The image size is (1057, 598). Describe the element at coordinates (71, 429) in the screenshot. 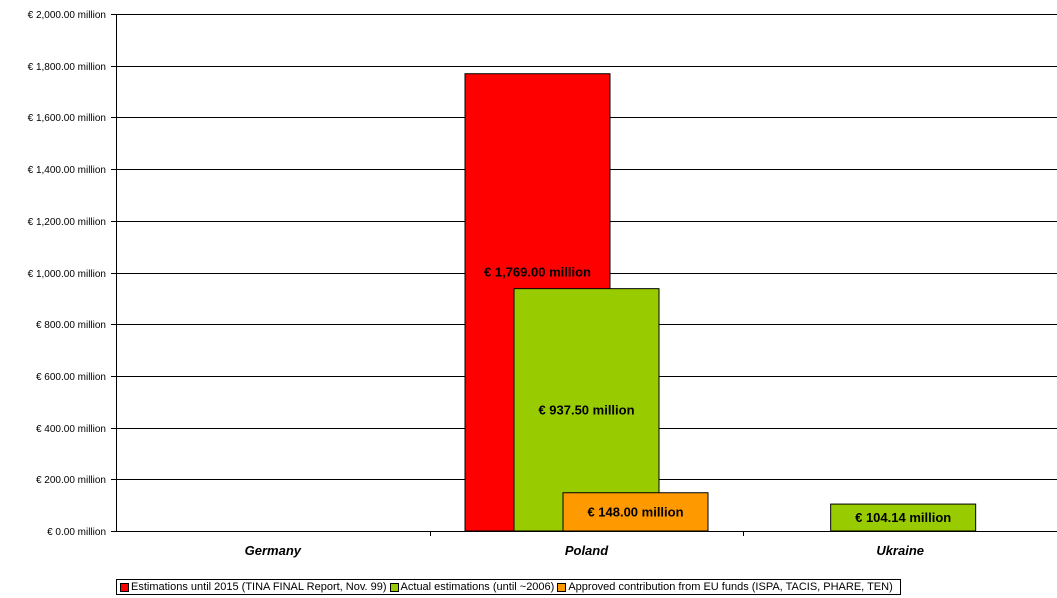

I see `y-tick-label: € 400.00 million` at that location.